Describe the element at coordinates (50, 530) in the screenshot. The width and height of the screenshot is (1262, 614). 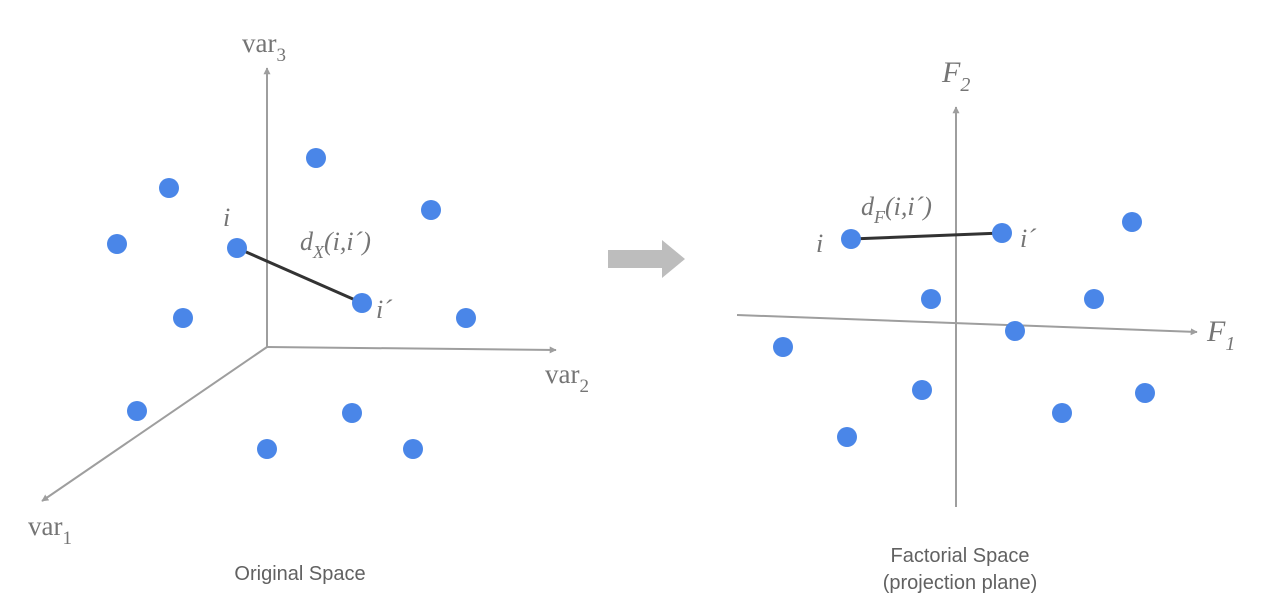
I see `var1-axis-label: var1` at that location.